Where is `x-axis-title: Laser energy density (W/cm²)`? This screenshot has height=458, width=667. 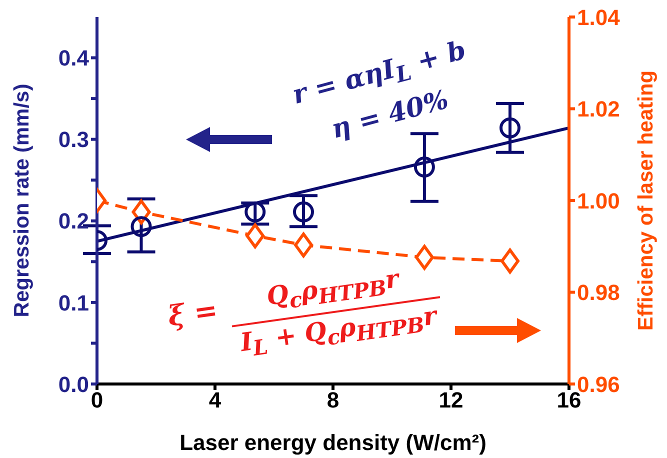 x-axis-title: Laser energy density (W/cm²) is located at coordinates (333, 442).